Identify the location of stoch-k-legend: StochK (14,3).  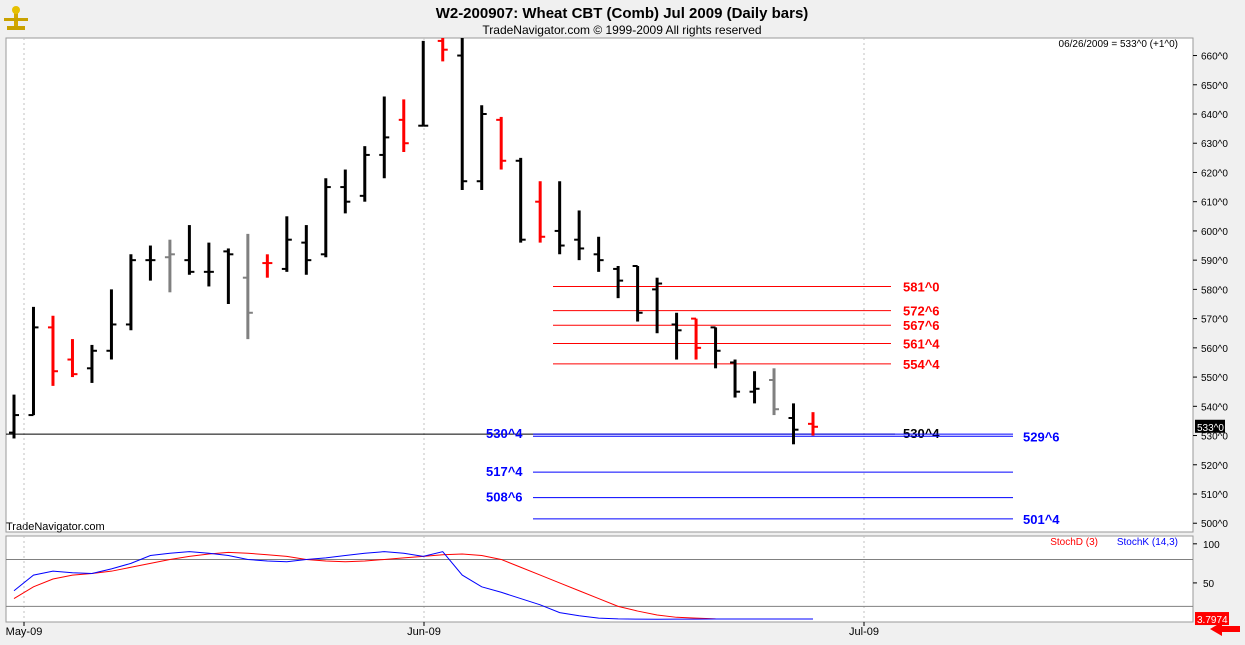
(1147, 542).